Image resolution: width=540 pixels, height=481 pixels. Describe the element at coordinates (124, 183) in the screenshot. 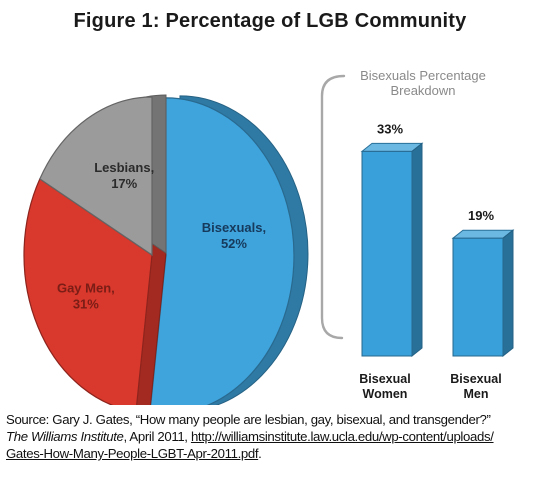

I see `pie-value-label-lesbians: 17%` at that location.